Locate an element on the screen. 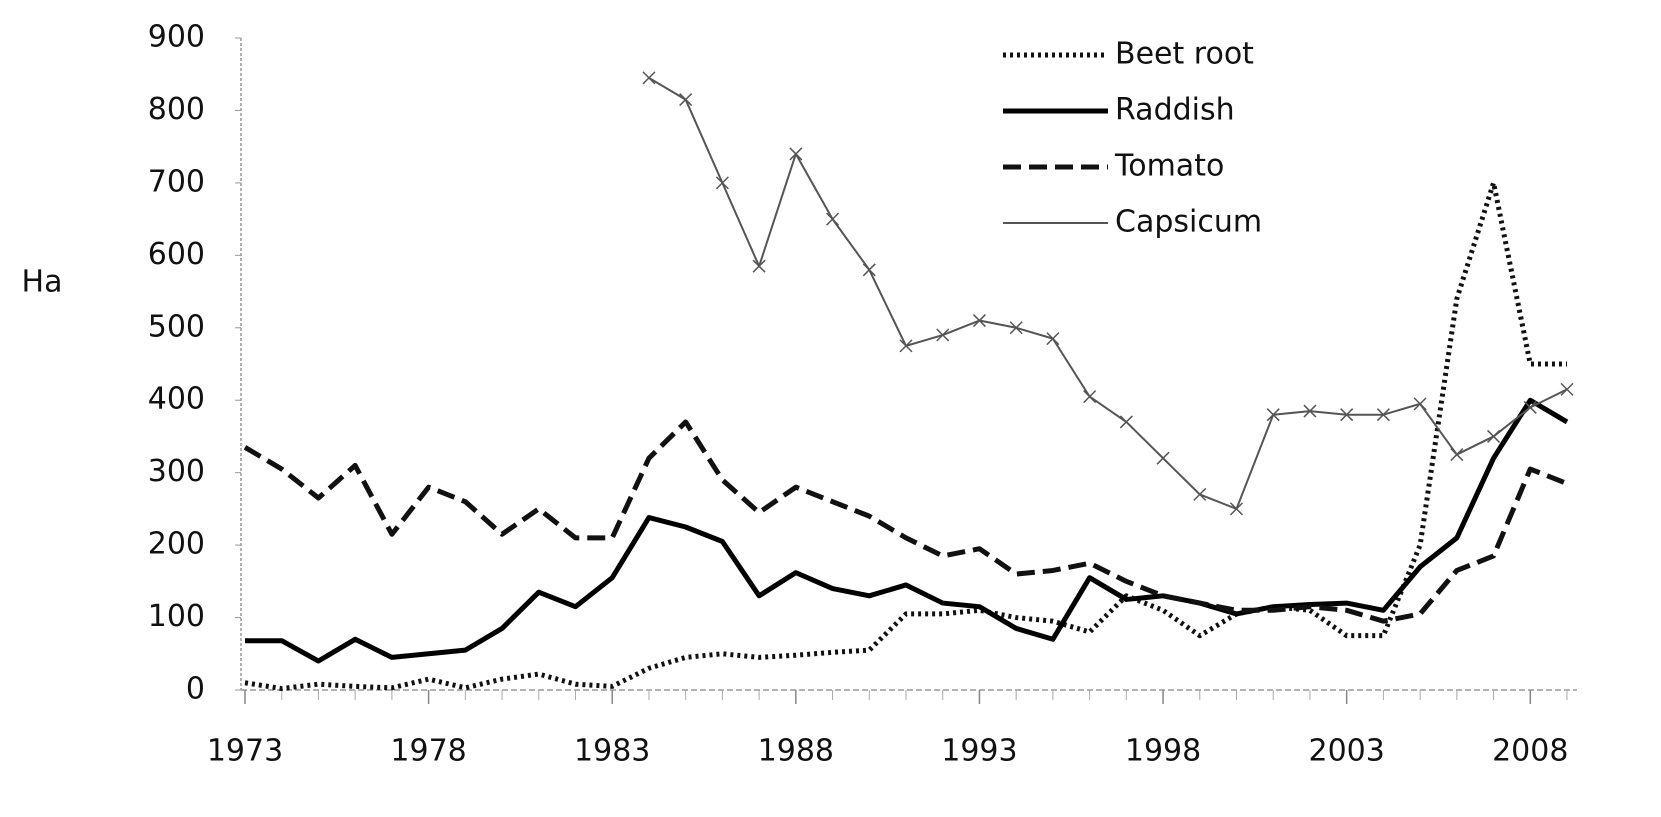 The height and width of the screenshot is (817, 1661). x-tick-label: 1983 is located at coordinates (612, 751).